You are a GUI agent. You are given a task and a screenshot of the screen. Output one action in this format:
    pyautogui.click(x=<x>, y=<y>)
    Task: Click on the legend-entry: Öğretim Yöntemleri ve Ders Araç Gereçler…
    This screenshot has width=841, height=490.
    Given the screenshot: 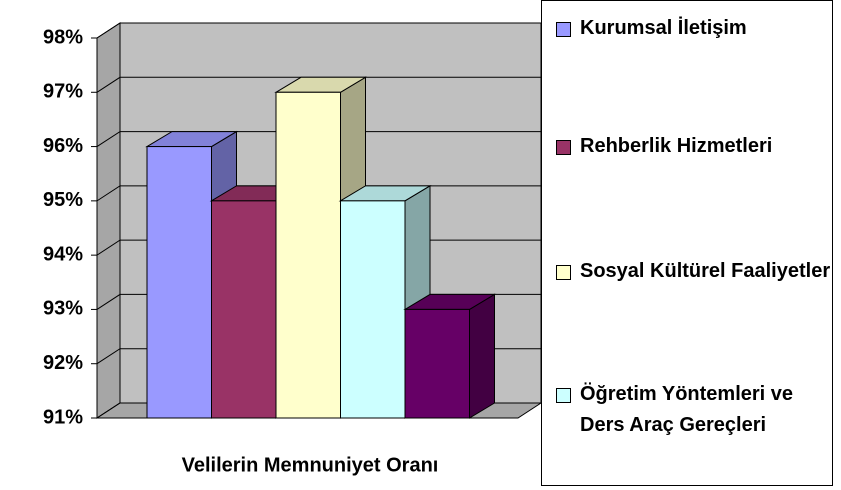 What is the action you would take?
    pyautogui.click(x=693, y=410)
    